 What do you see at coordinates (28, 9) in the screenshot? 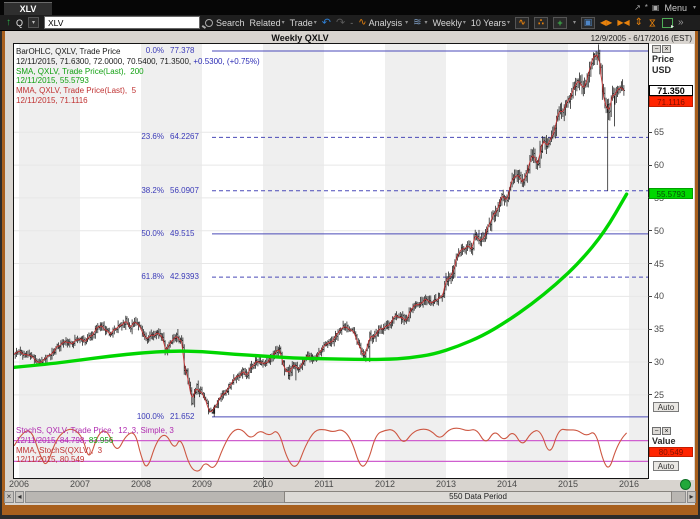
I see `window-tab: XLV` at bounding box center [28, 9].